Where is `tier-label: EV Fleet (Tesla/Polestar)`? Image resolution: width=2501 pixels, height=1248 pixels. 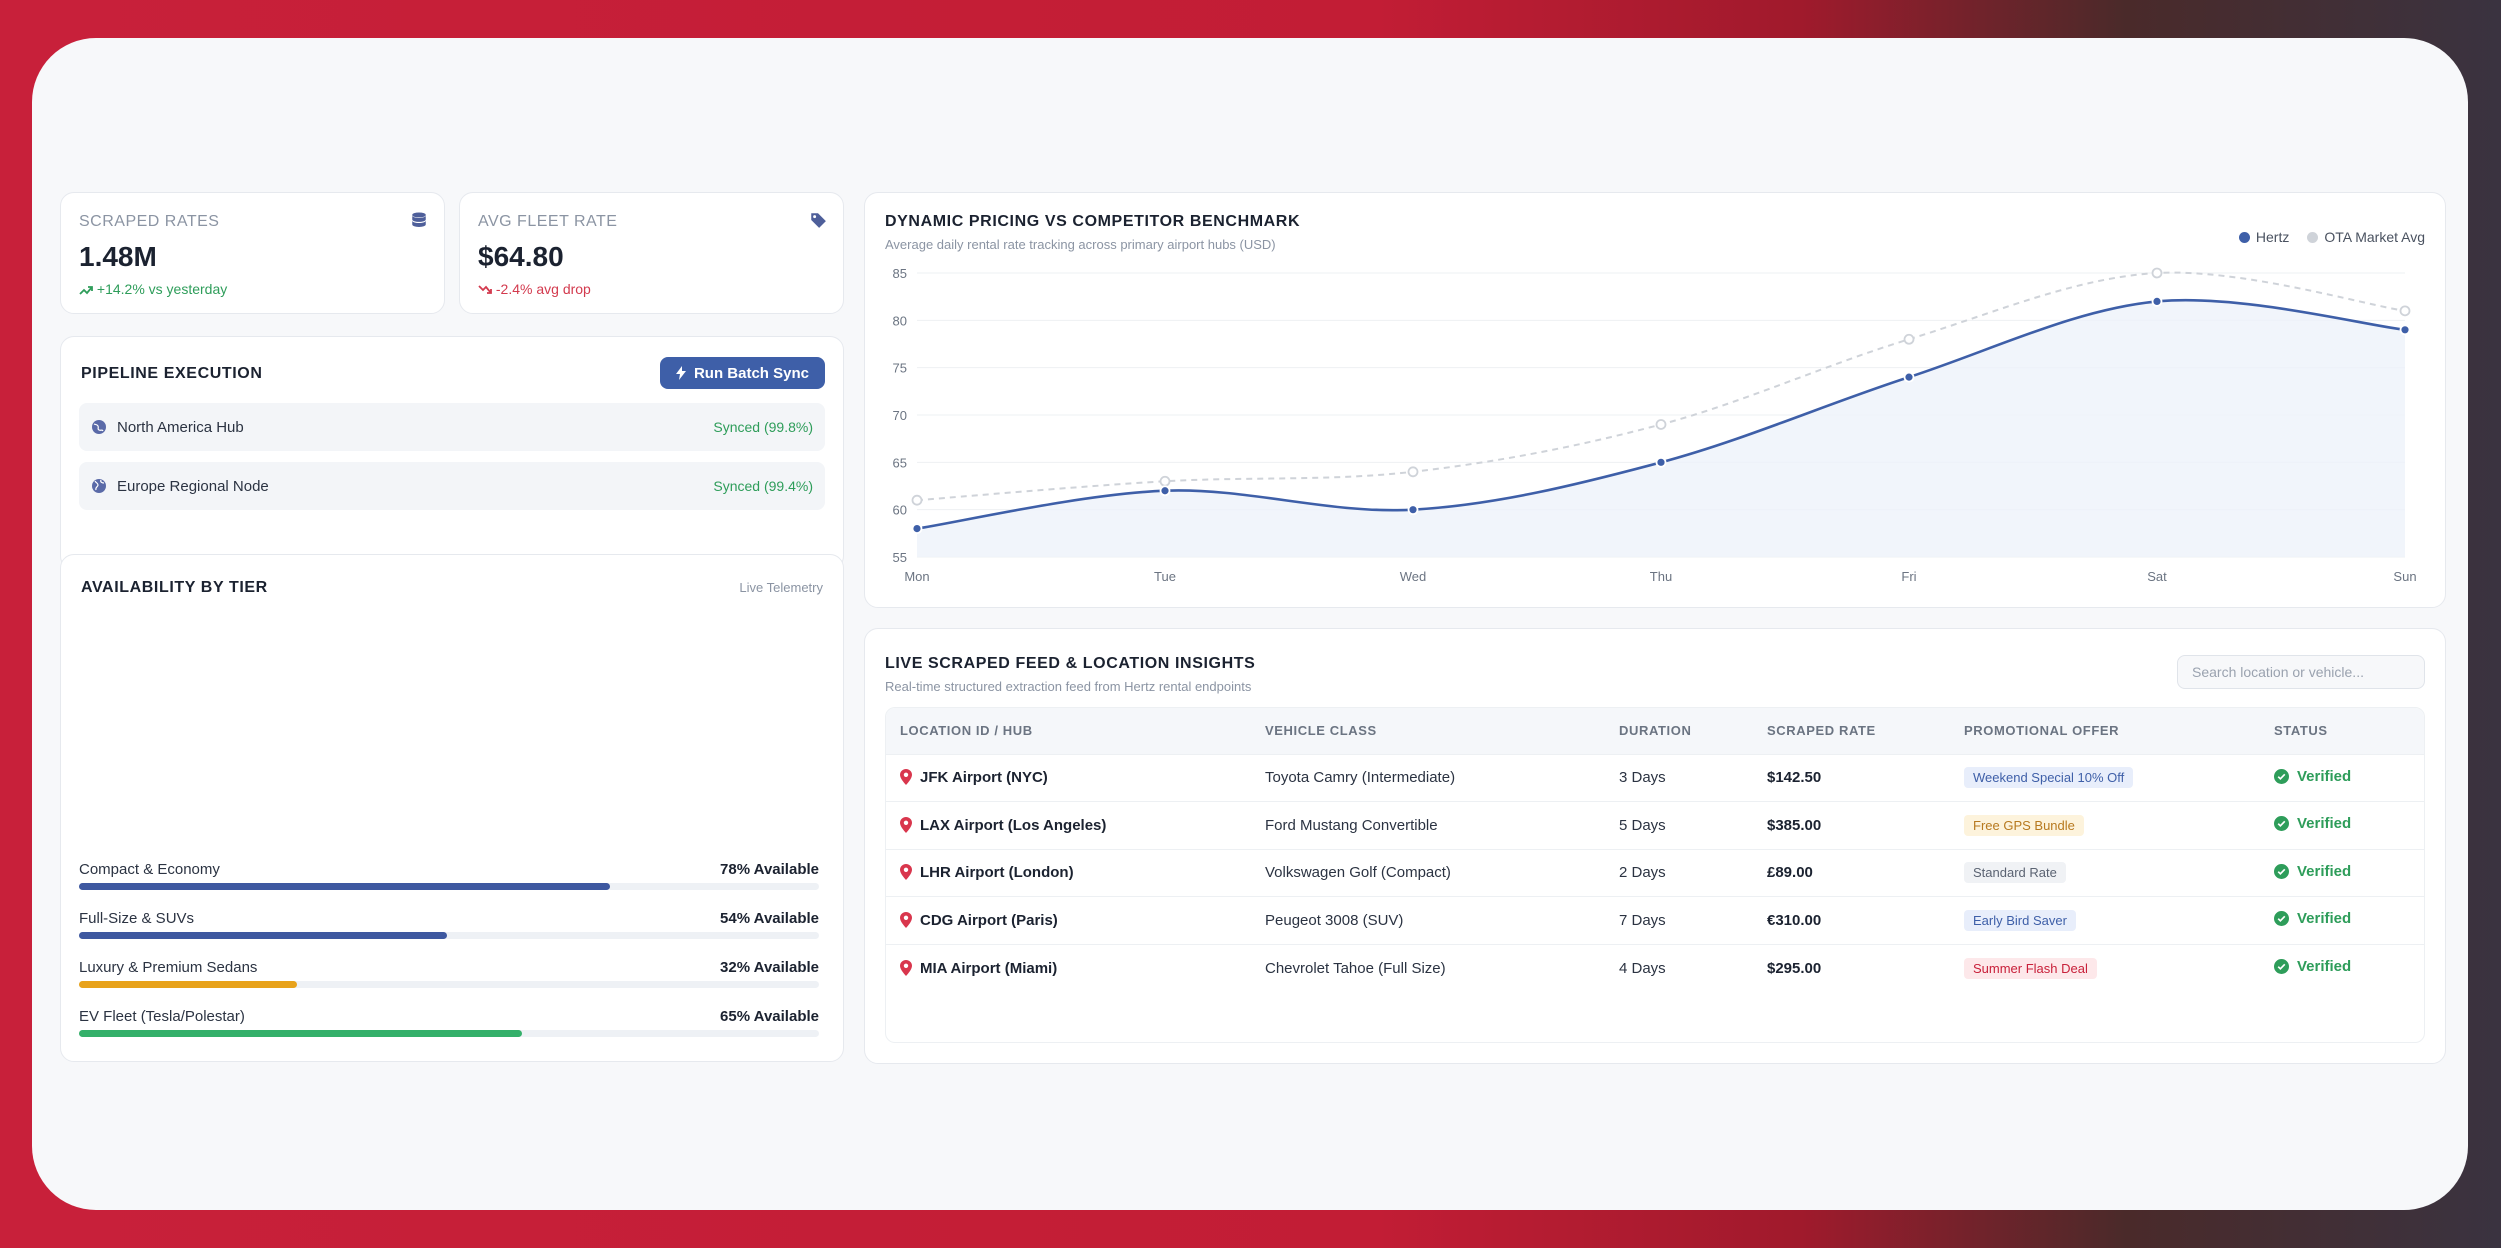 tier-label: EV Fleet (Tesla/Polestar) is located at coordinates (162, 1016).